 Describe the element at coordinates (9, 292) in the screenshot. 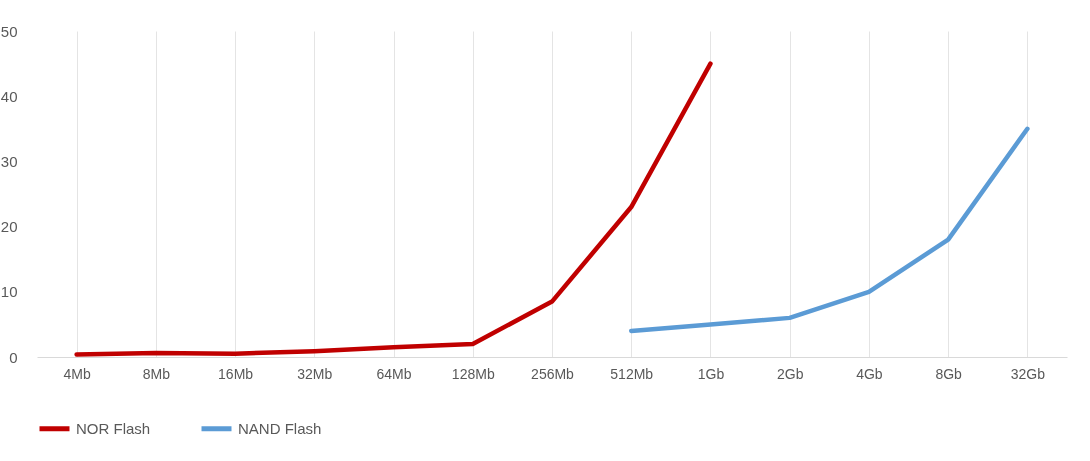

I see `y-tick-label: 10` at that location.